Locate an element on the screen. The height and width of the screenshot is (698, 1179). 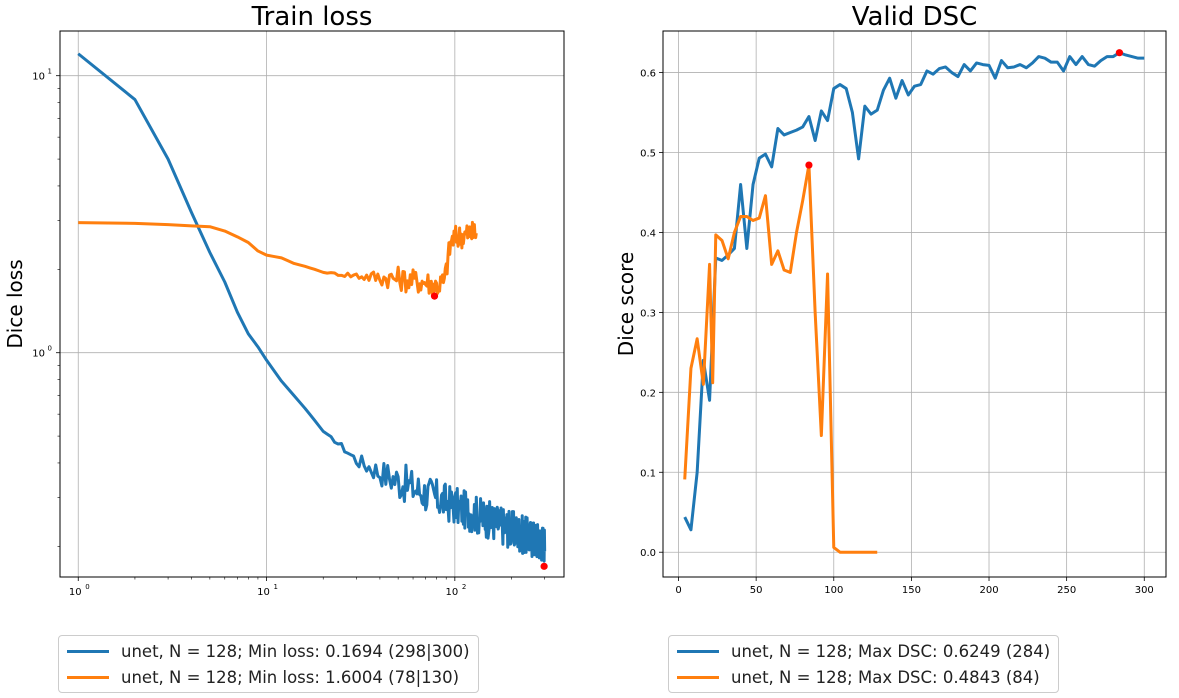
x-tick-label: 0 is located at coordinates (678, 590).